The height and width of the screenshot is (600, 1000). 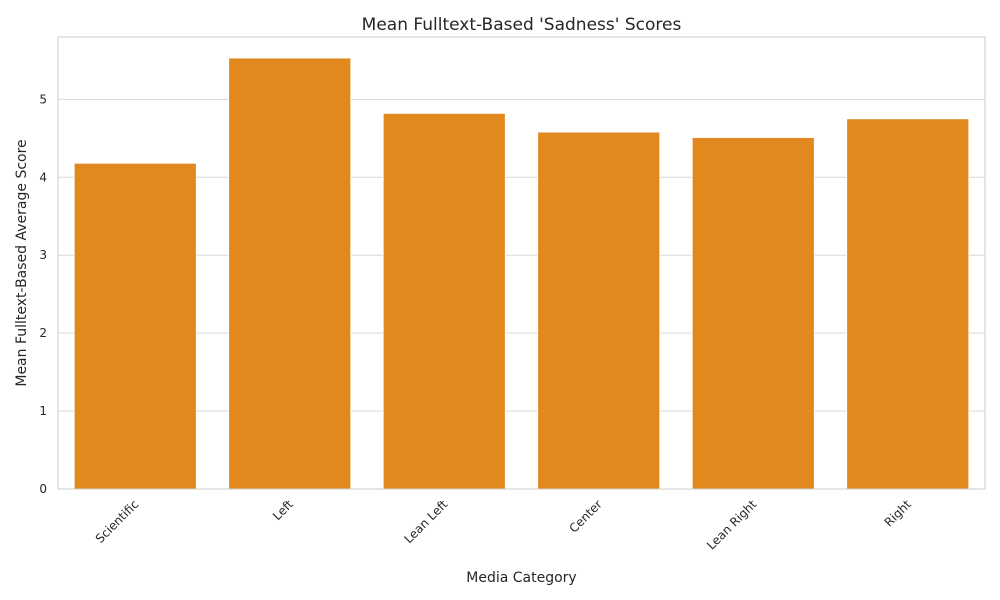 What do you see at coordinates (43, 177) in the screenshot?
I see `y-tick-label: 4` at bounding box center [43, 177].